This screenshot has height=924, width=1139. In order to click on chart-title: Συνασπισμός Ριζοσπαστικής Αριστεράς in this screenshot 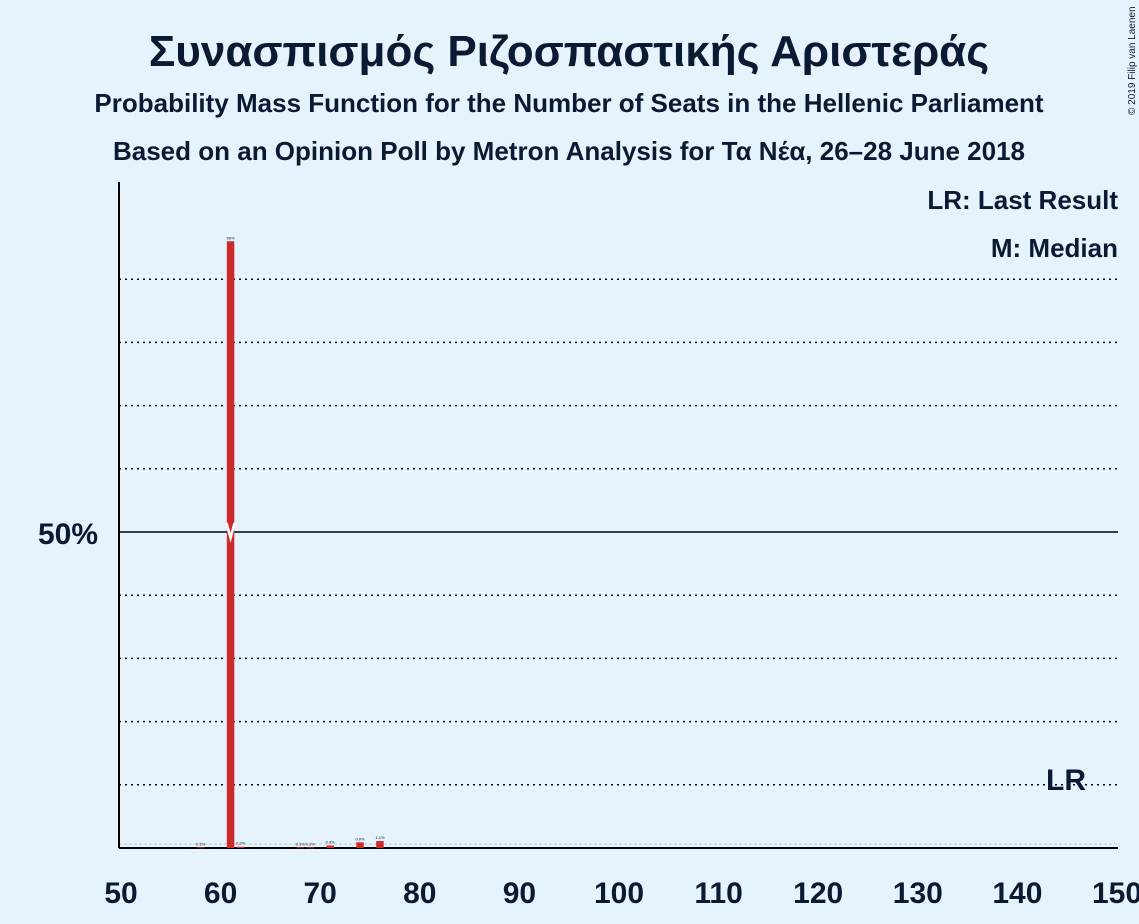, I will do `click(569, 51)`.